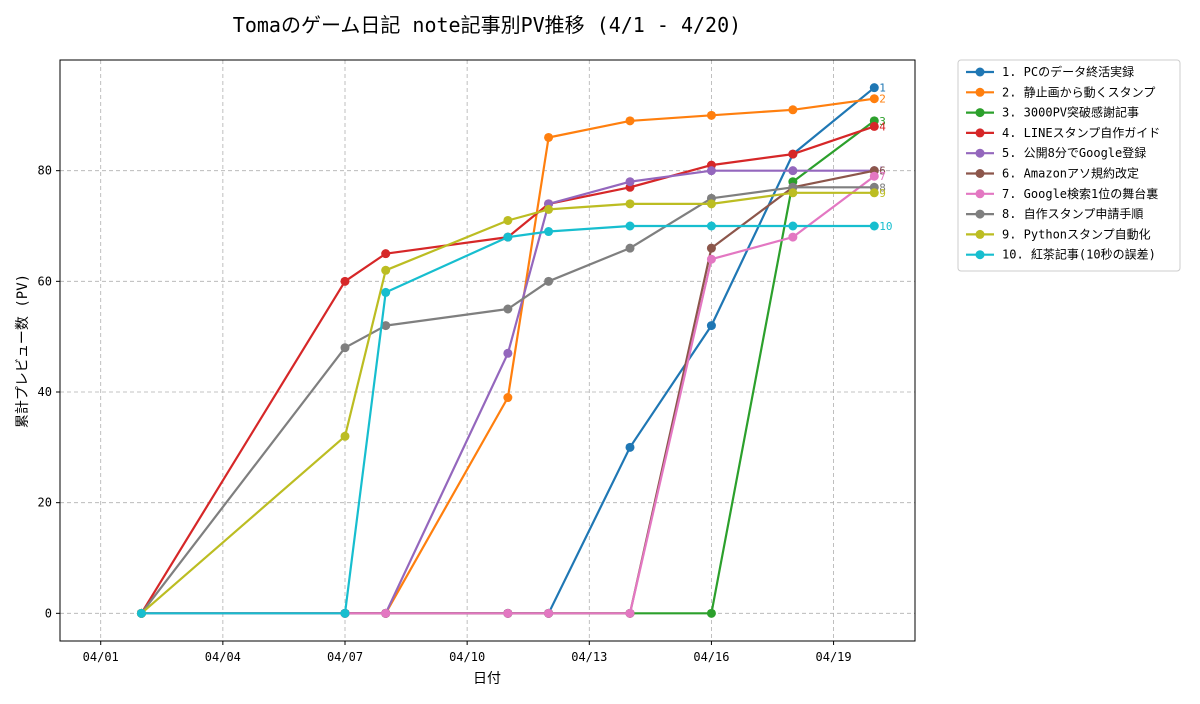 This screenshot has height=704, width=1200. I want to click on x-tick-label: 04/07, so click(345, 657).